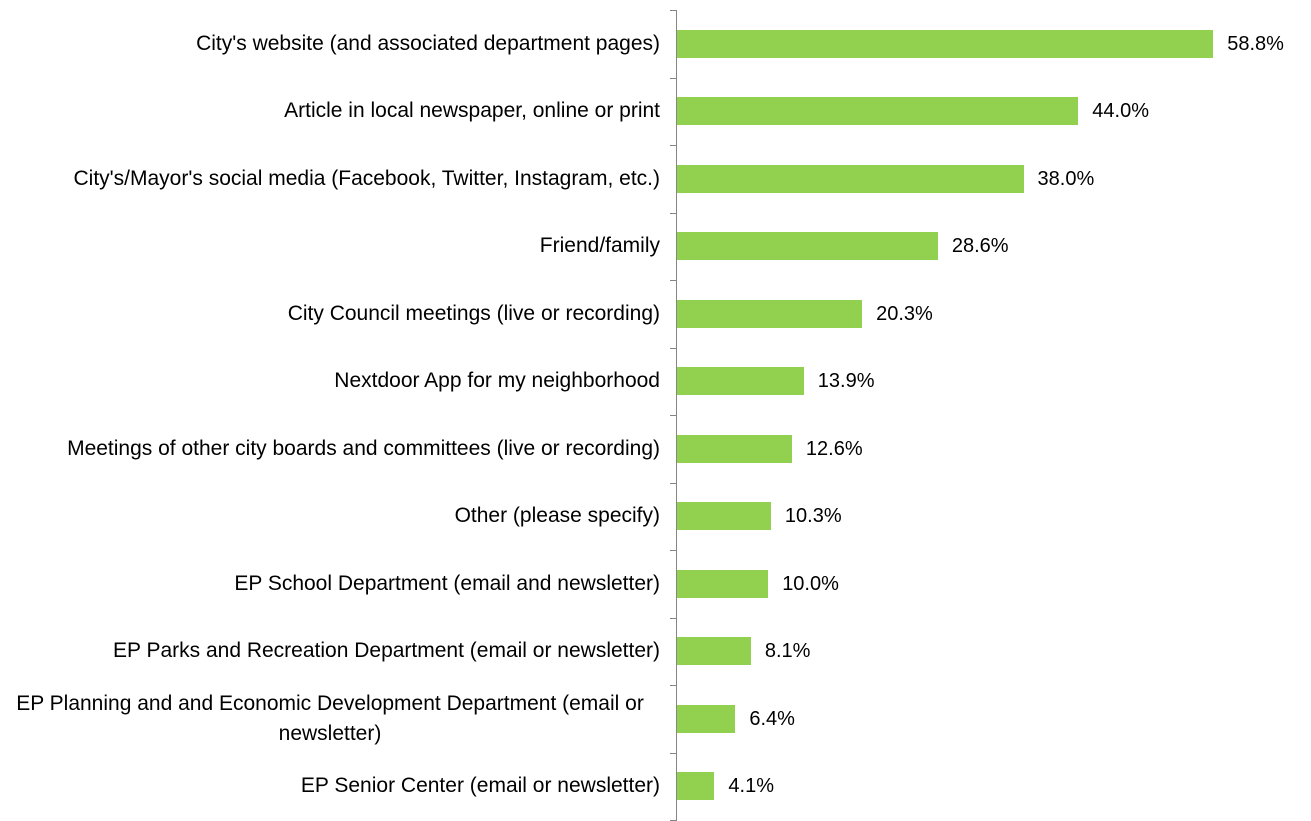  Describe the element at coordinates (751, 786) in the screenshot. I see `data-label: 4.1%` at that location.